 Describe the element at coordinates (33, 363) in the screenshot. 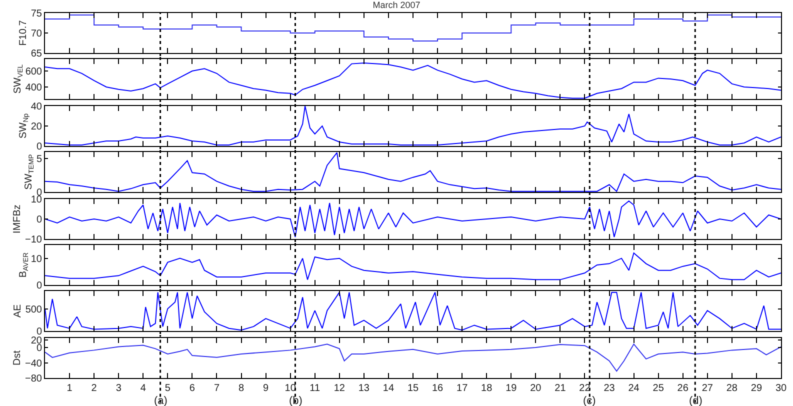

I see `y-tick-label: −40` at that location.